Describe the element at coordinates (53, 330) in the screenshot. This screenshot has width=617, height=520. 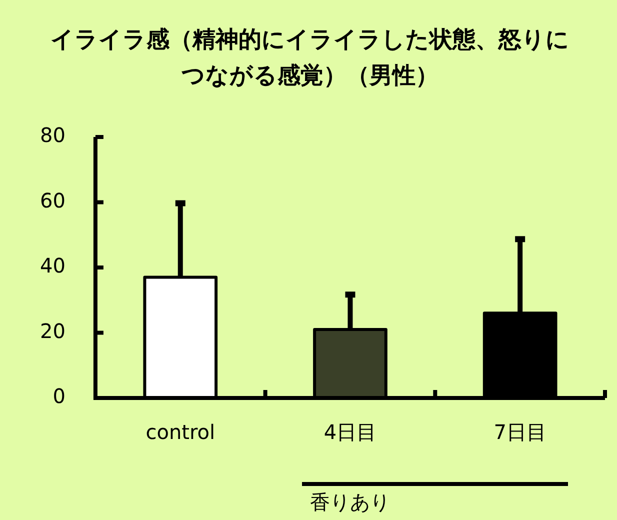
I see `y-tick-label: 20` at that location.